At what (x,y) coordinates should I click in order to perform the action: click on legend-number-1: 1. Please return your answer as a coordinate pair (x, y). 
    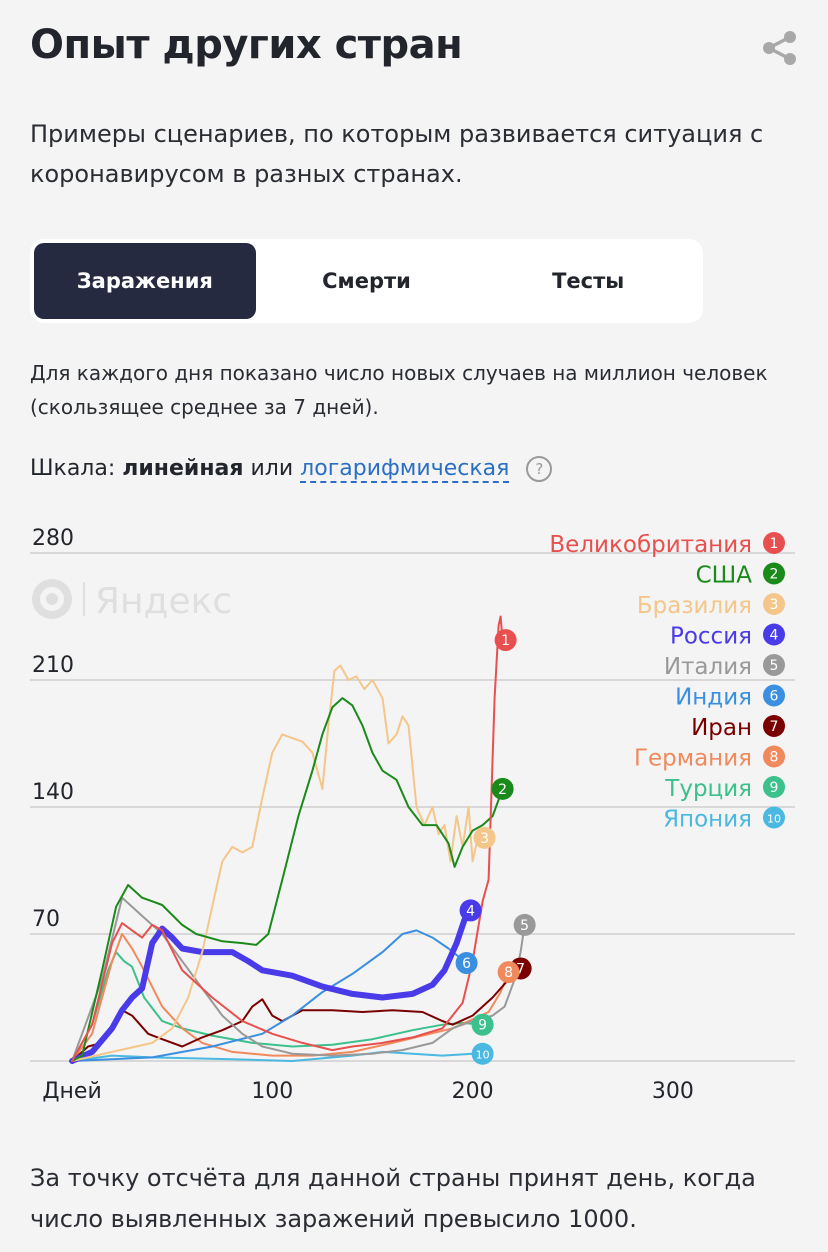
    Looking at the image, I should click on (774, 544).